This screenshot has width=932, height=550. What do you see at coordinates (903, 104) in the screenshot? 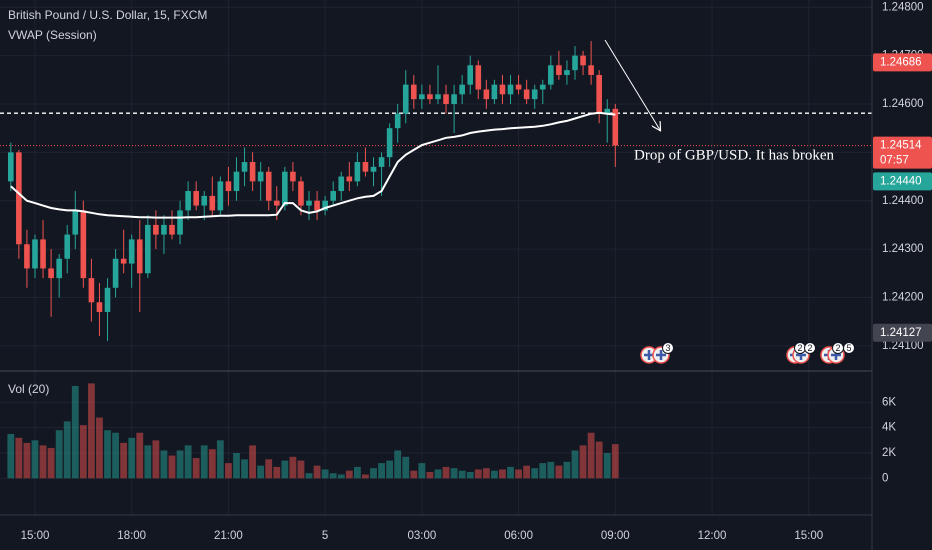
I see `y-tick-label: 1.24600` at bounding box center [903, 104].